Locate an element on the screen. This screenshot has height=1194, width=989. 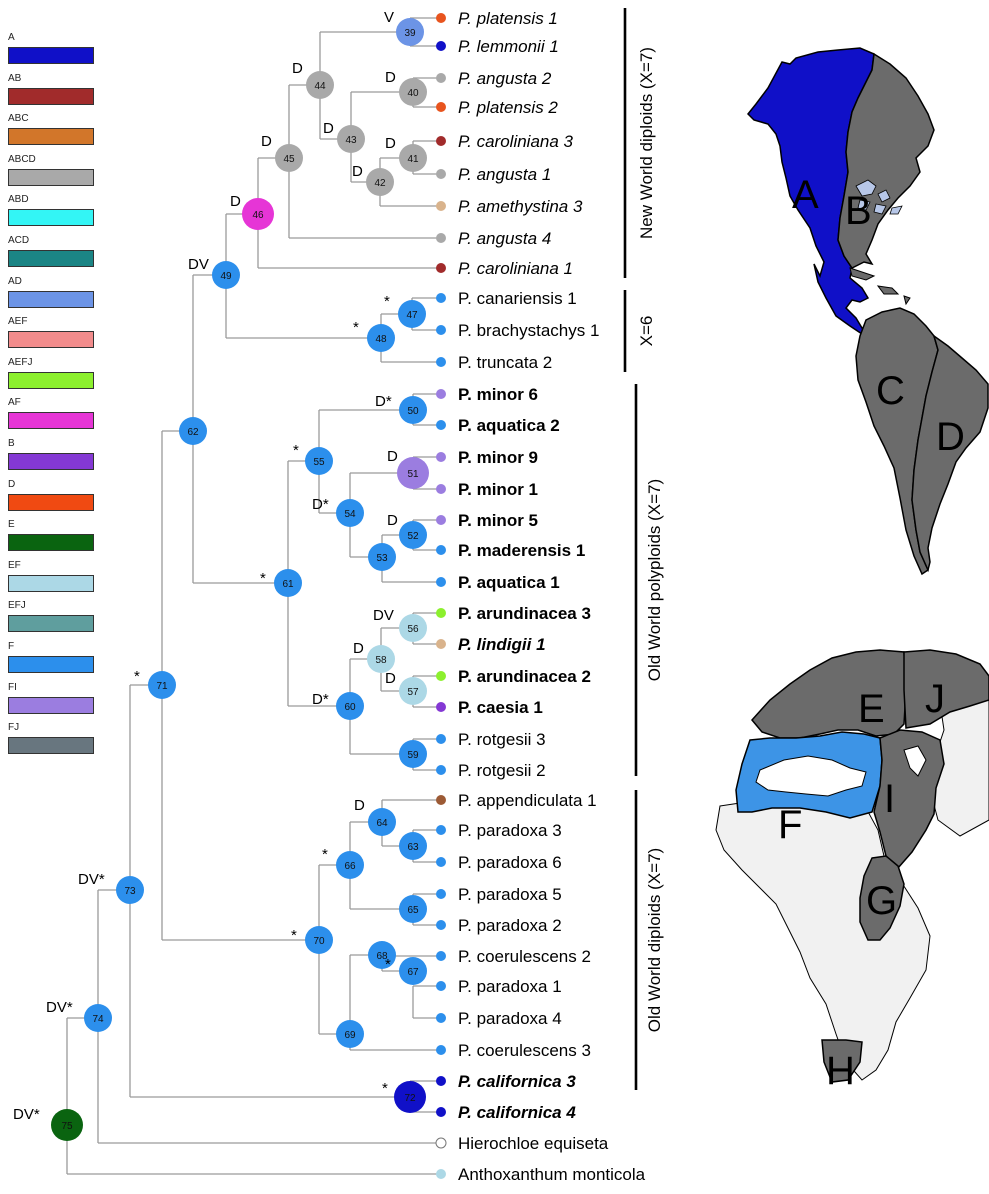
group-label: New World diploids (X=7) is located at coordinates (646, 143).